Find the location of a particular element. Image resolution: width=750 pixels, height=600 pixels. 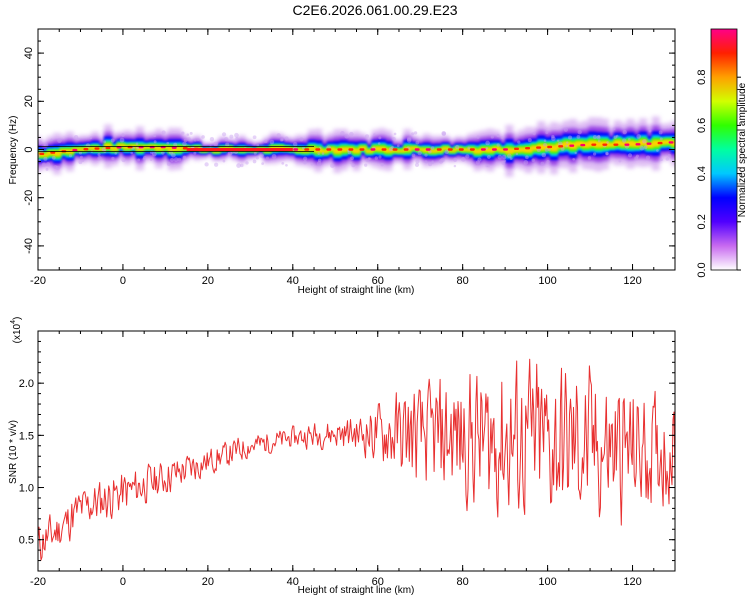

colorbar-label: Normalized spectral amplitude is located at coordinates (742, 149).